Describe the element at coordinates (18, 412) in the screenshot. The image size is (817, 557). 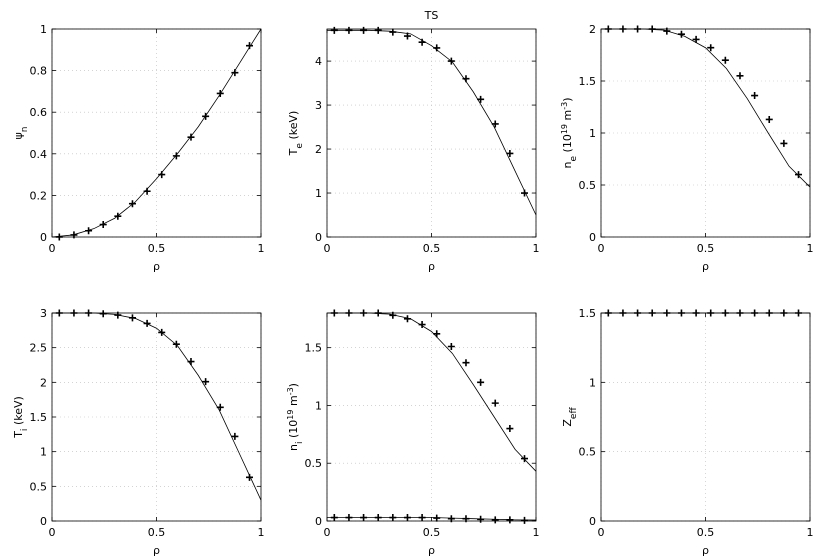
I see `y-label-part: (keV)` at that location.